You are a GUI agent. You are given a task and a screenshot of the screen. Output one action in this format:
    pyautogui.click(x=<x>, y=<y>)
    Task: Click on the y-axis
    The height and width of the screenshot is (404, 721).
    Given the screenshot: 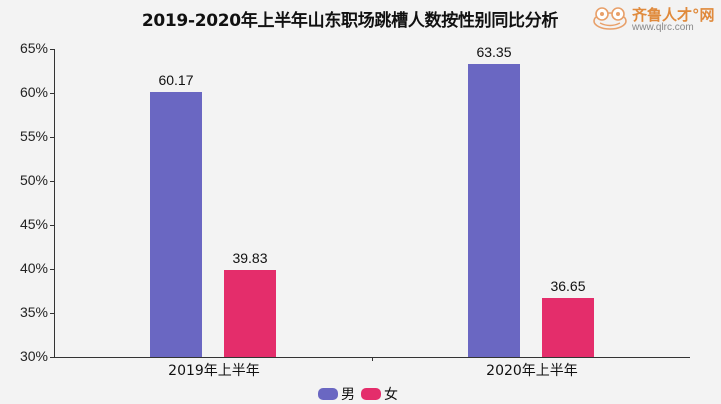 What is the action you would take?
    pyautogui.click(x=54, y=203)
    